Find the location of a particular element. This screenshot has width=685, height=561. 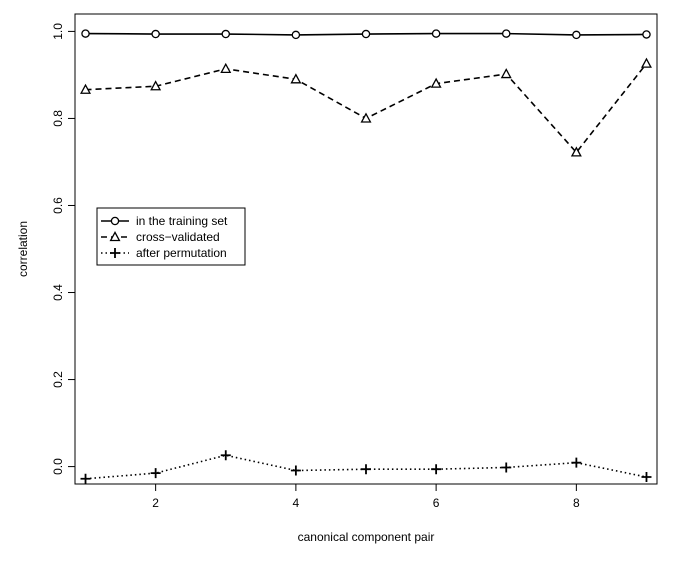

x-tick-label: 8 is located at coordinates (576, 503).